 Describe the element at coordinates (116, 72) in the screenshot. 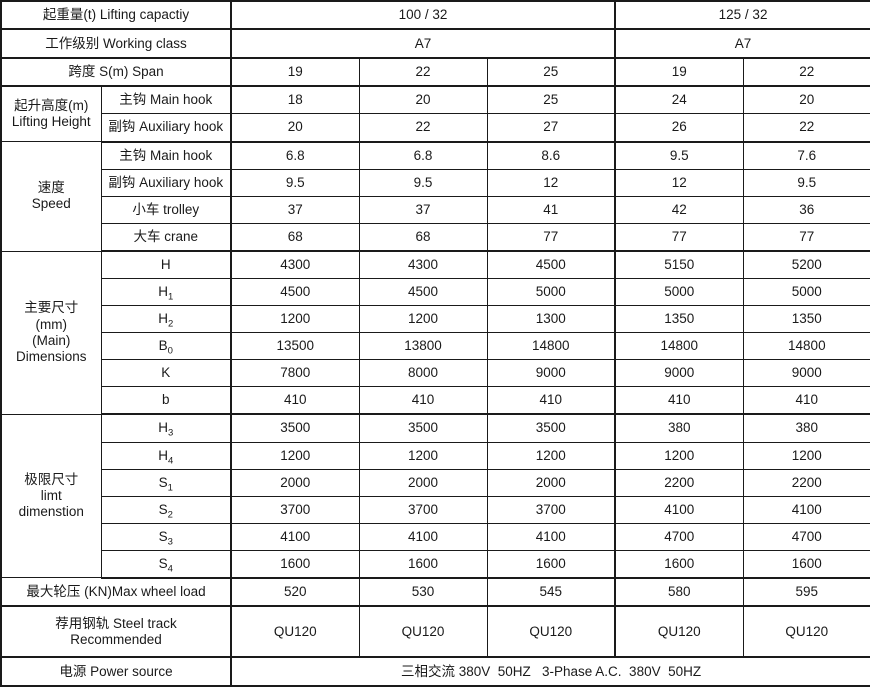

I see `row-label: 跨度 S(m) Span` at that location.